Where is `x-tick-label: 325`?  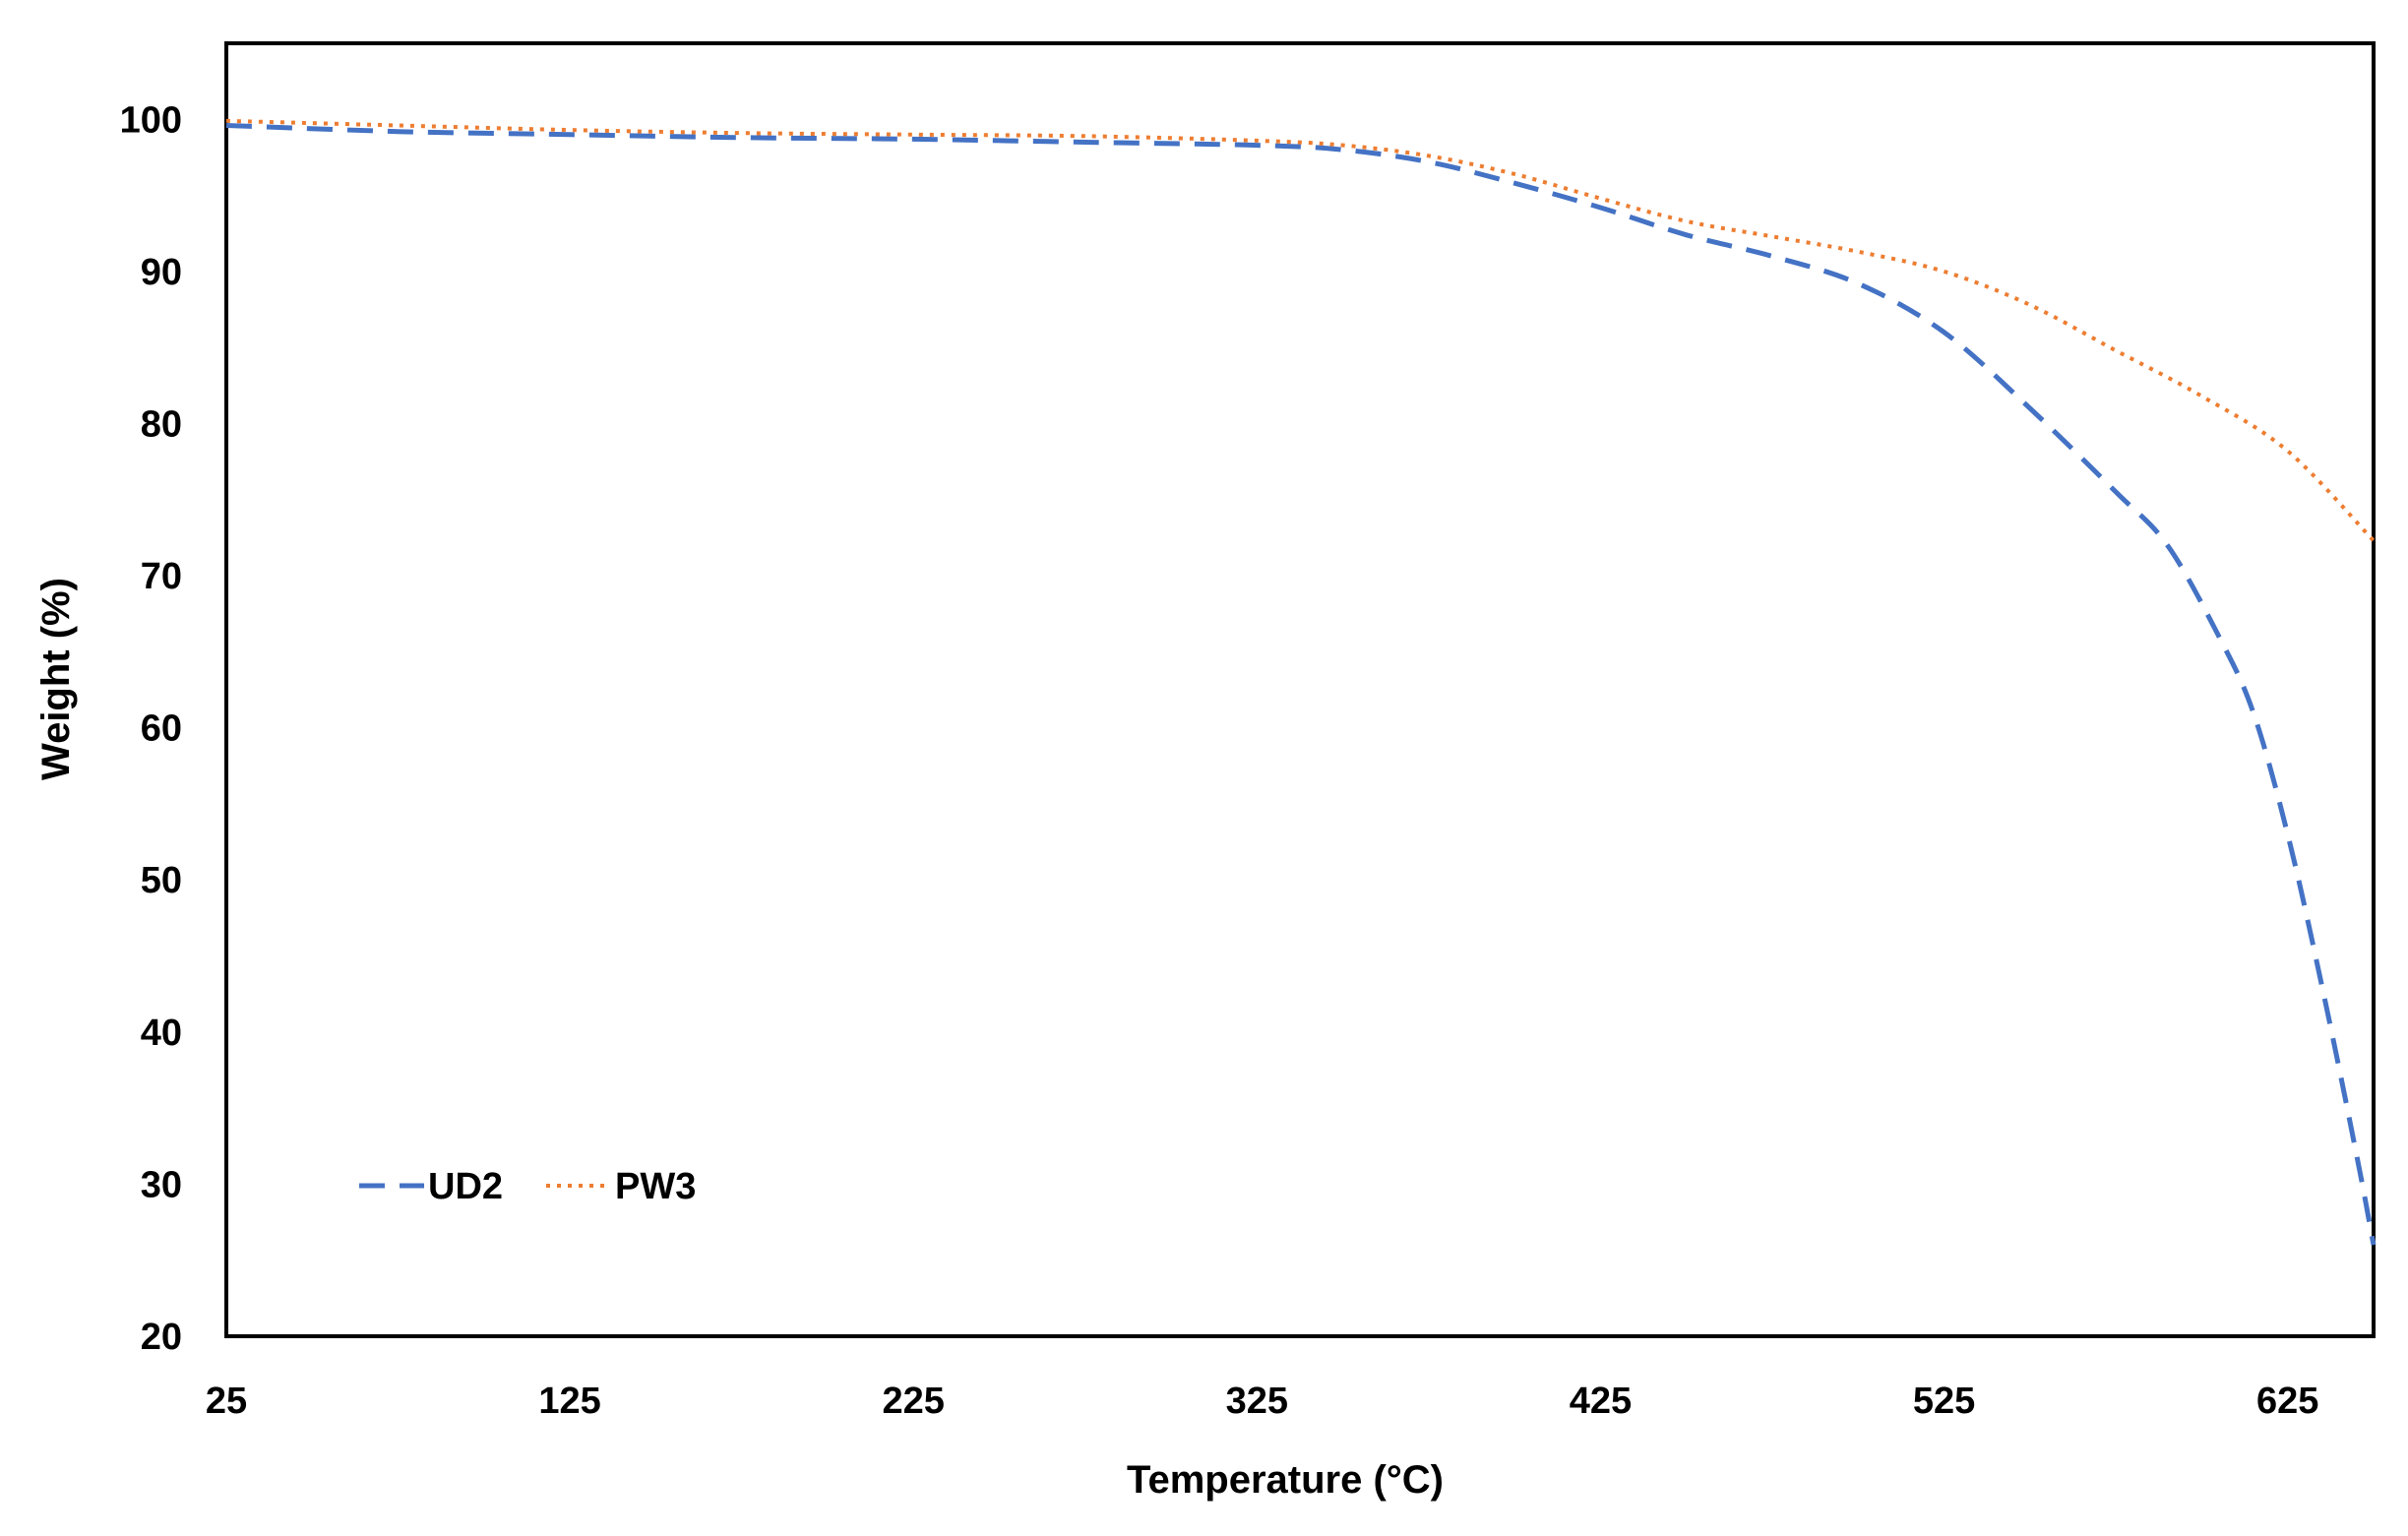 x-tick-label: 325 is located at coordinates (1257, 1402).